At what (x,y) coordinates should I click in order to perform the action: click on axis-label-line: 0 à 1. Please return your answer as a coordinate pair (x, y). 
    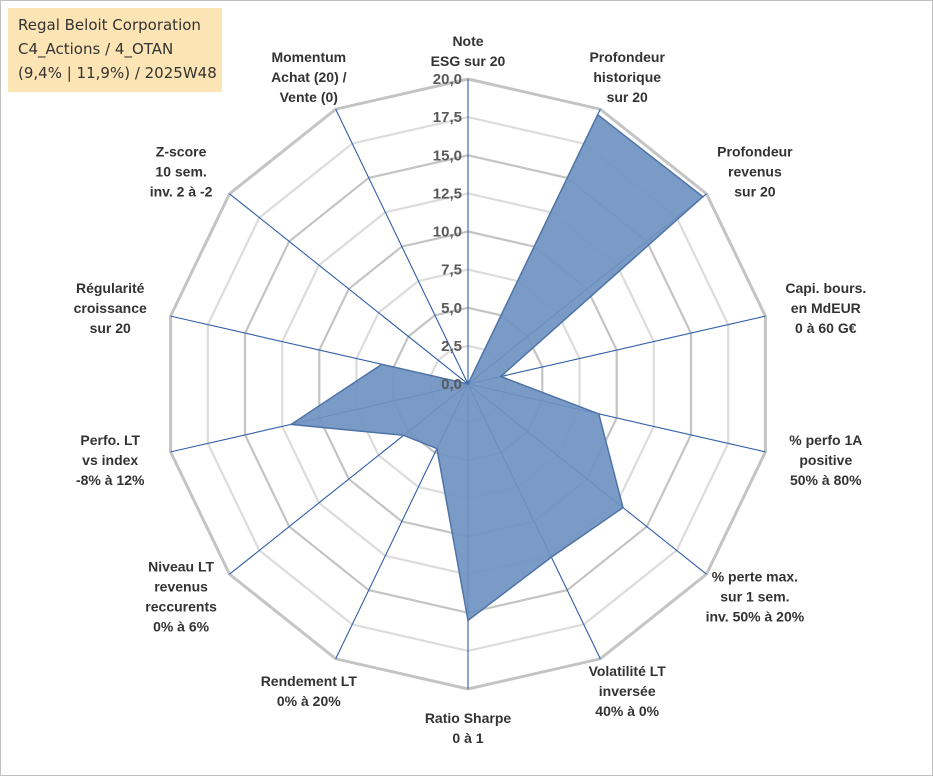
    Looking at the image, I should click on (467, 738).